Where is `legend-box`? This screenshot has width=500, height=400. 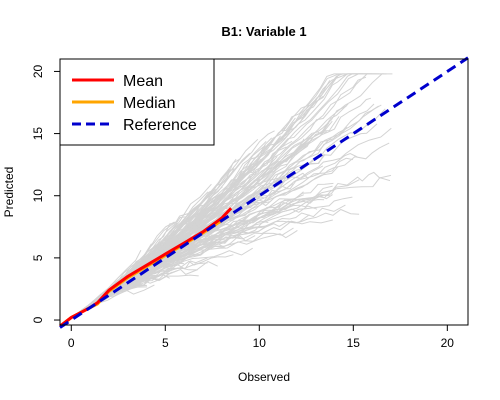 legend-box is located at coordinates (137, 102).